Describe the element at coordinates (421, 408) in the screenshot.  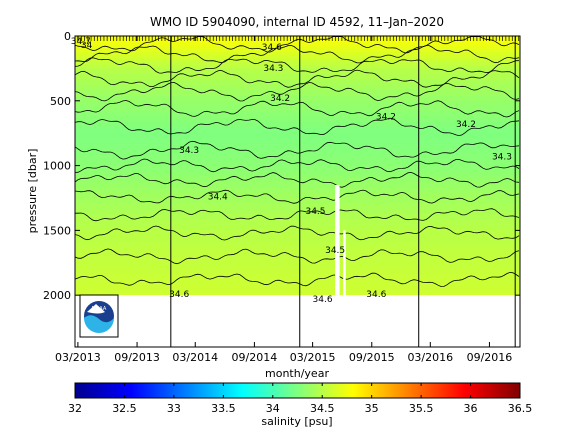
I see `colorbar-tick-label: 35.5` at that location.